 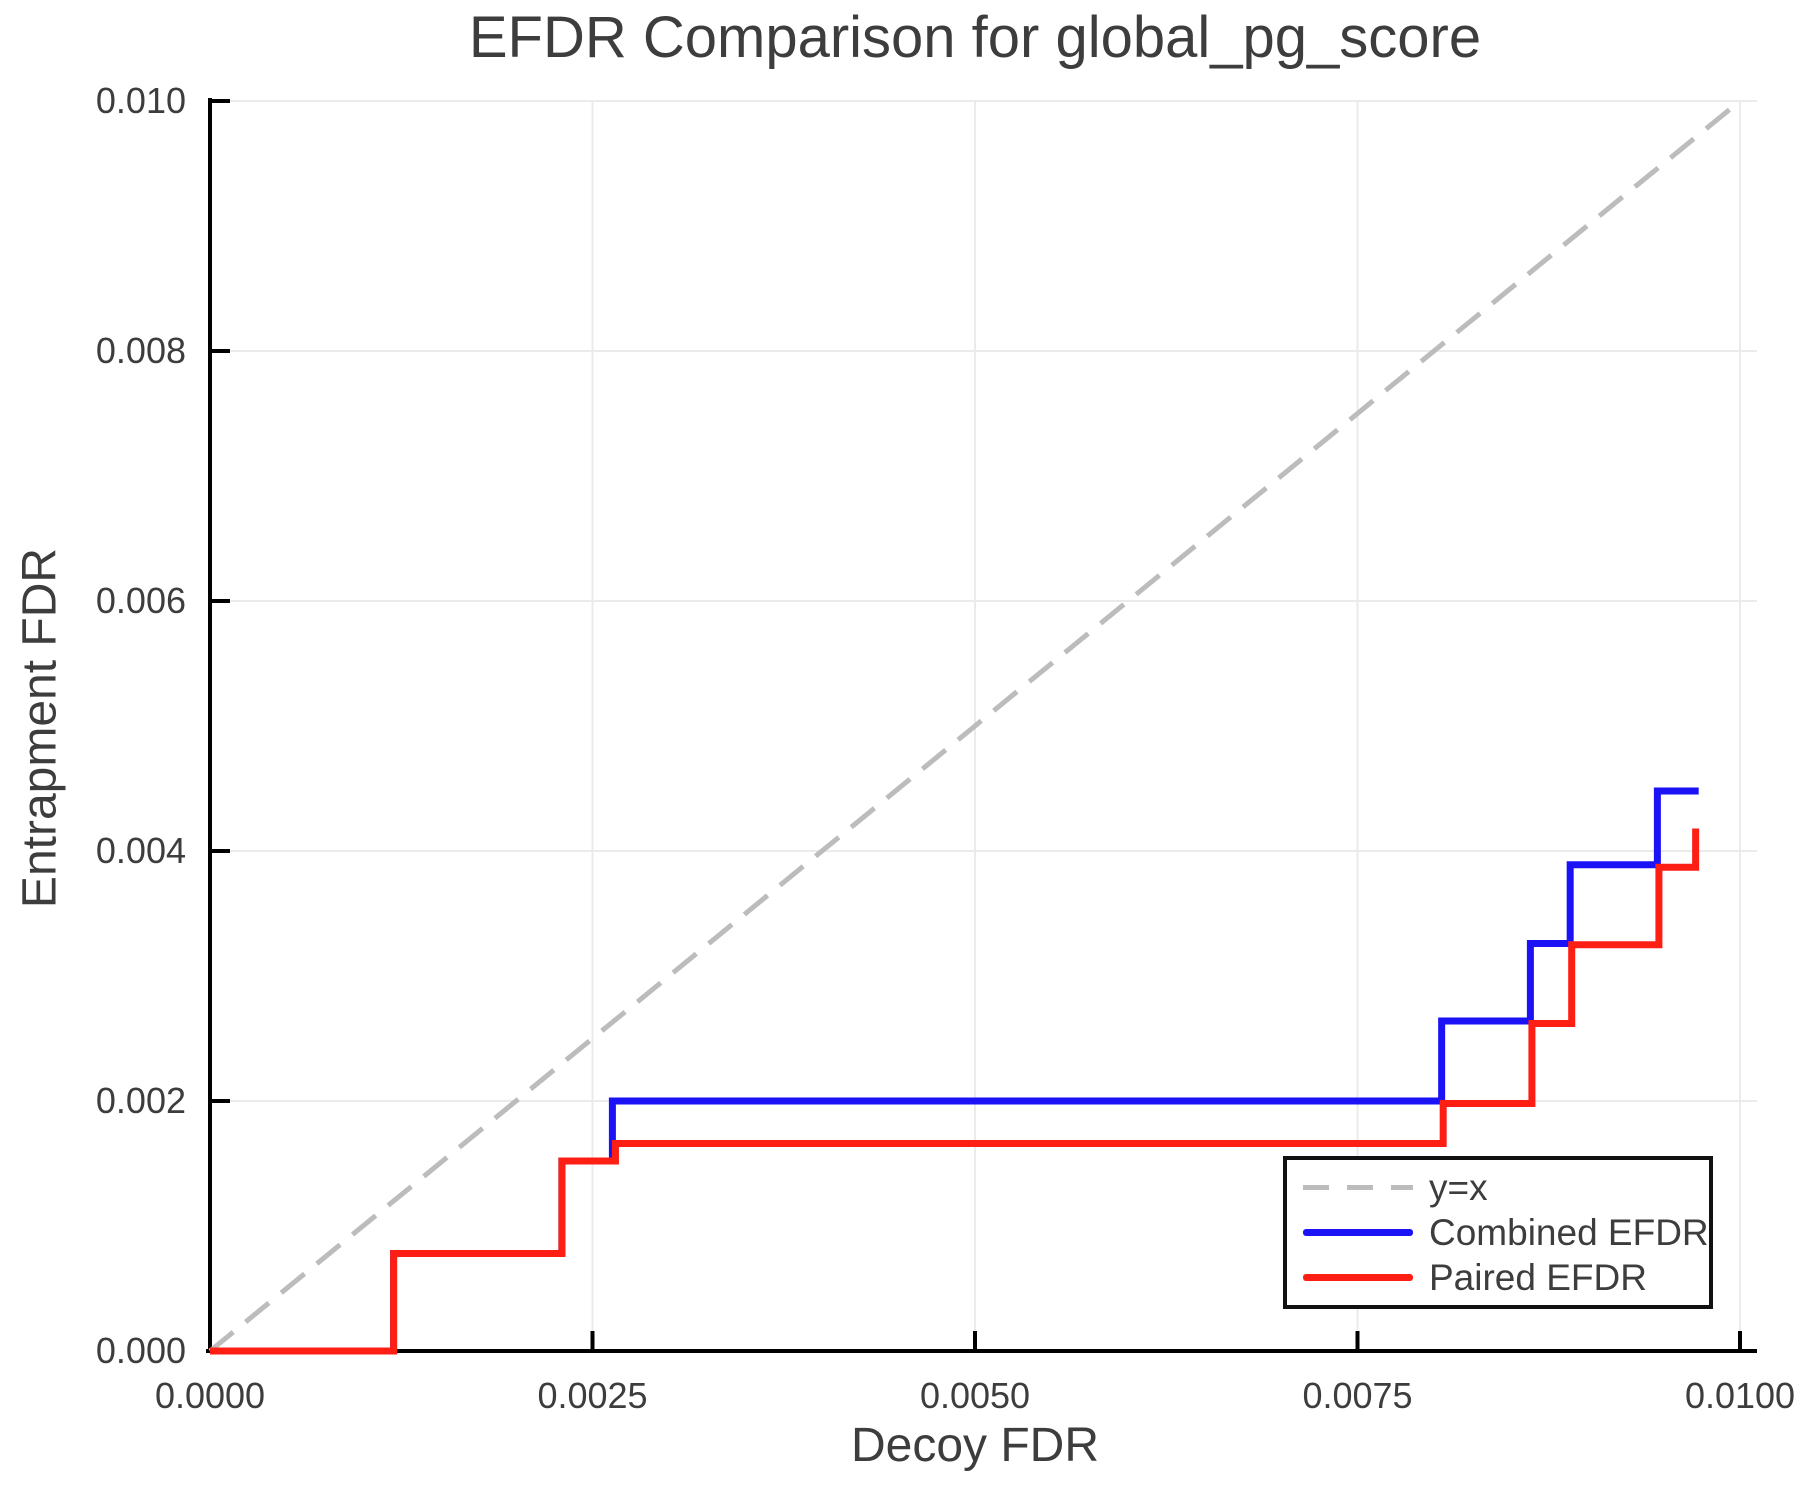 I want to click on x-tick-label: 0.0100, so click(x=1740, y=1395).